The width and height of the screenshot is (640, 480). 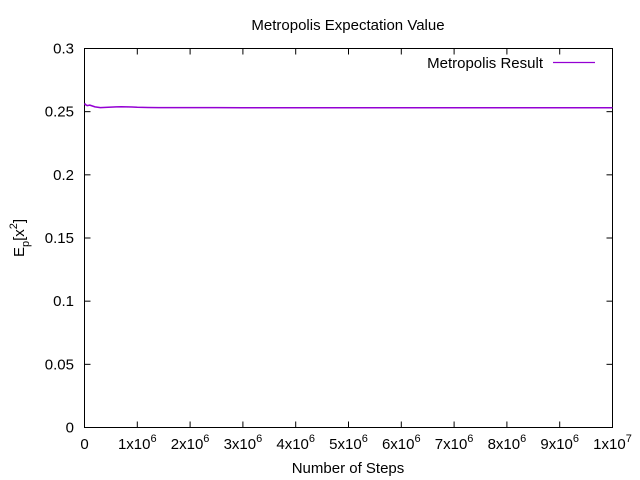 What do you see at coordinates (19, 221) in the screenshot?
I see `y-axis-label-close: ]` at bounding box center [19, 221].